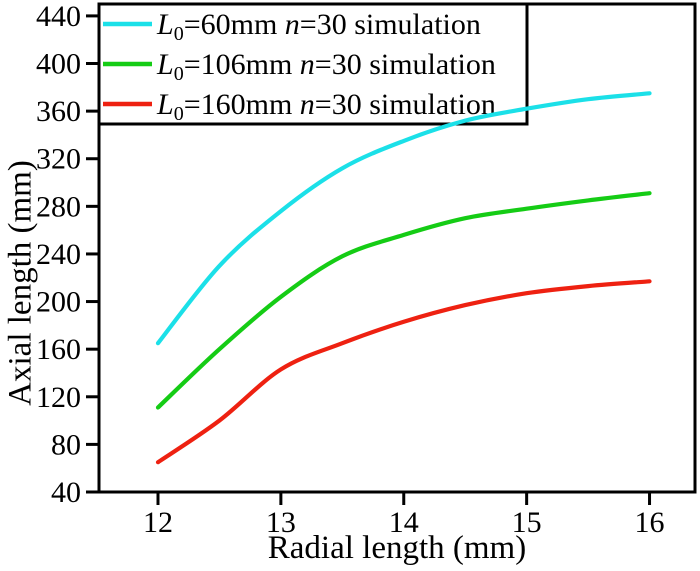  What do you see at coordinates (318, 26) in the screenshot?
I see `legend-entry-label: L0=60mm n=30 simulation` at bounding box center [318, 26].